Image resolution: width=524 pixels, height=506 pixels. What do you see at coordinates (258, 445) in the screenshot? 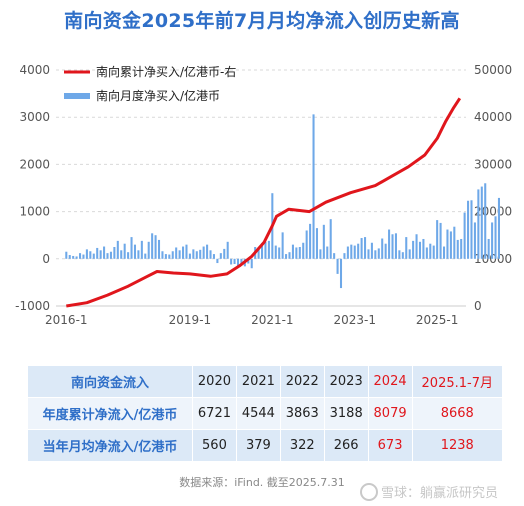
I see `table-cell: 379` at bounding box center [258, 445].